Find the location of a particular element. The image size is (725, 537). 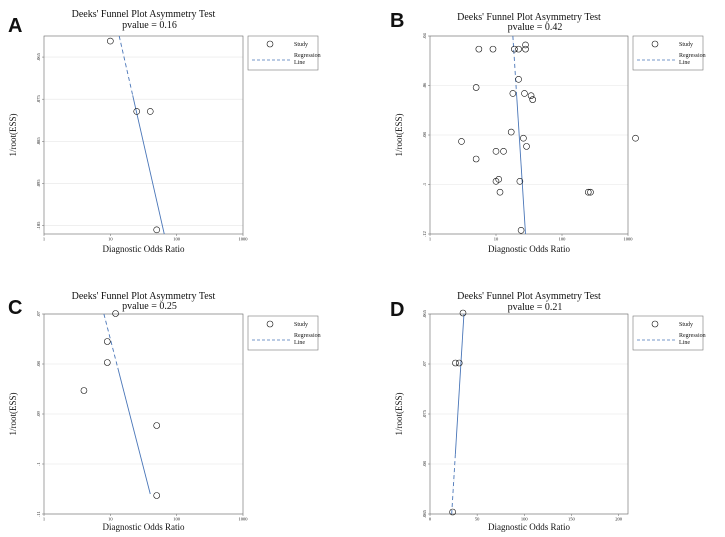

panel-letter: C is located at coordinates (15, 308).